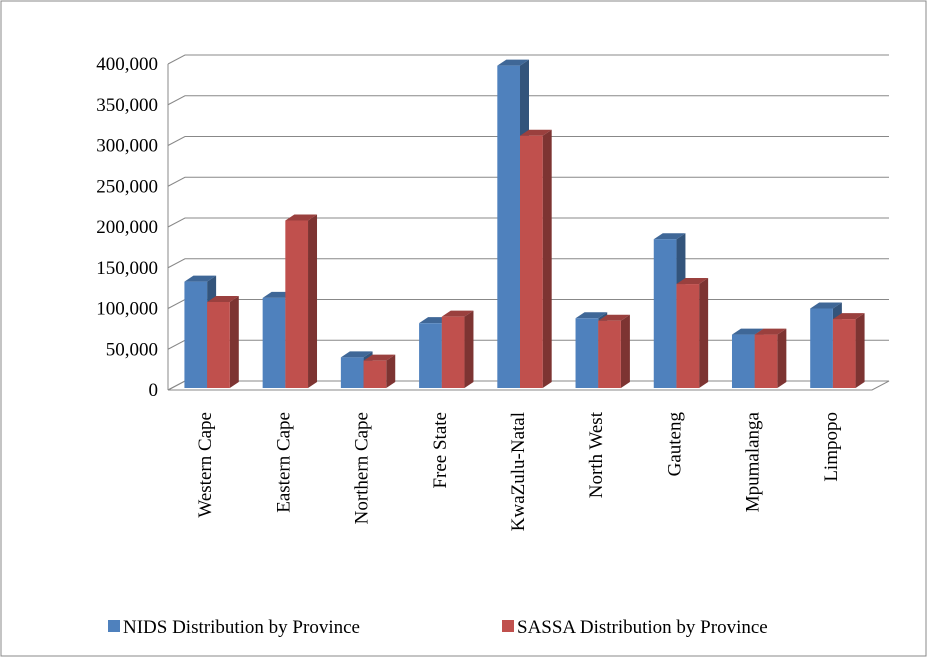 This screenshot has width=927, height=662. Describe the element at coordinates (127, 64) in the screenshot. I see `y-tick-label: 400,000` at that location.